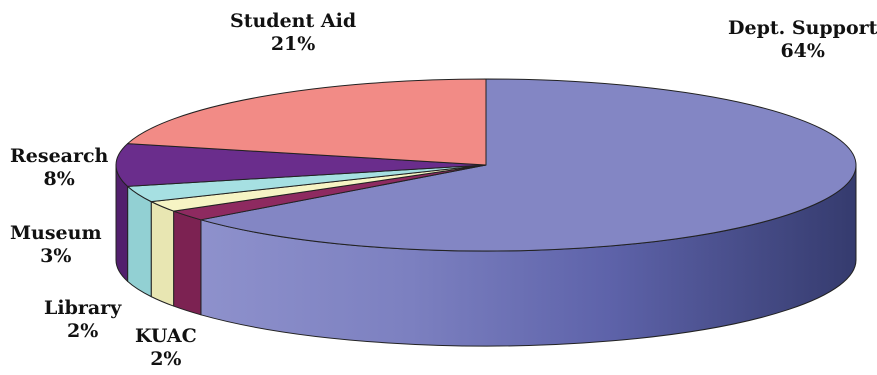 The height and width of the screenshot is (375, 877). What do you see at coordinates (802, 28) in the screenshot?
I see `slice-name: Dept. Support` at bounding box center [802, 28].